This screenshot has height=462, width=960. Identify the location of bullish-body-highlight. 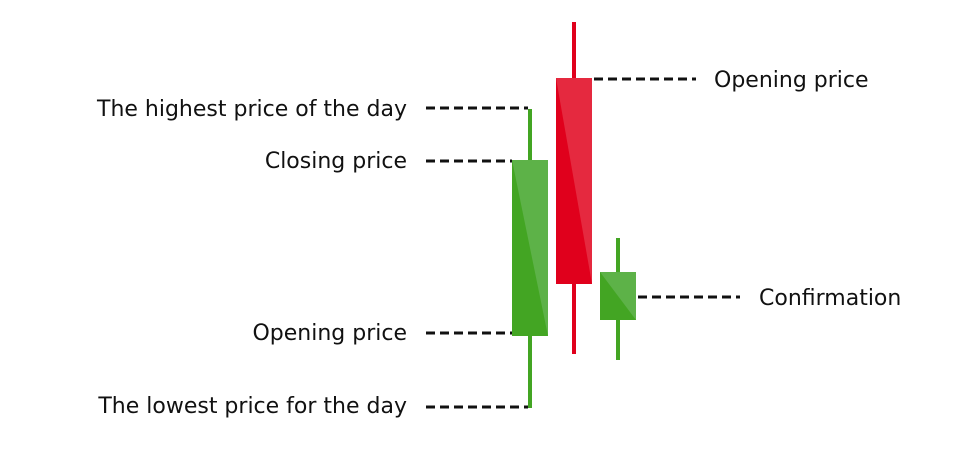
(530, 248).